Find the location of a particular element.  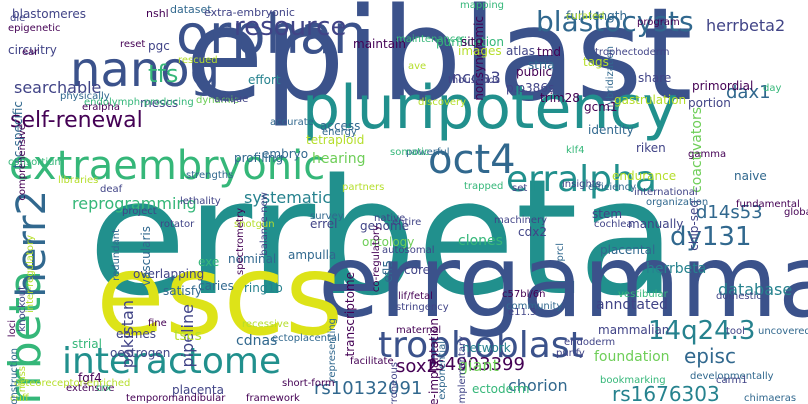

cloud-word: project is located at coordinates (139, 211).